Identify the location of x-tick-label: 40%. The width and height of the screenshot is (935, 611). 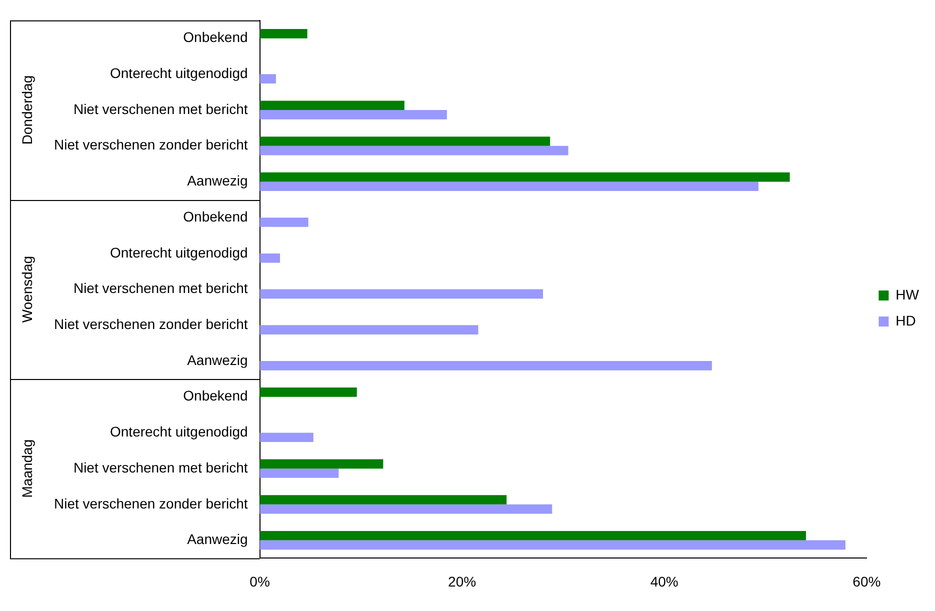
(664, 581).